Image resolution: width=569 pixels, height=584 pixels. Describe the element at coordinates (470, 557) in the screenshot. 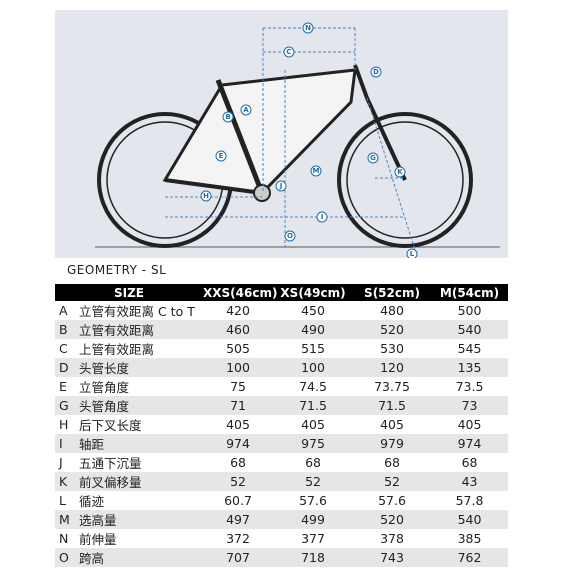

I see `value-cell: 762` at that location.